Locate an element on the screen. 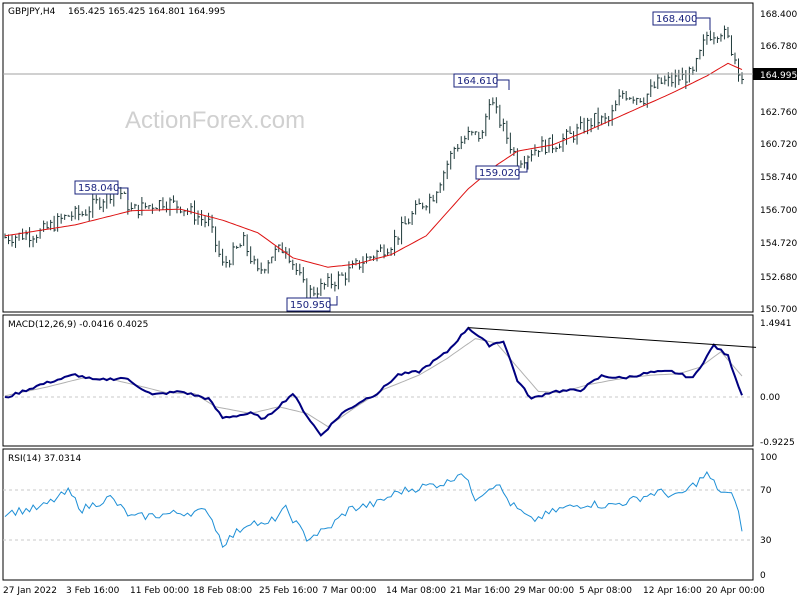 This screenshot has width=800, height=600. watermark: ActionForex.com is located at coordinates (215, 120).